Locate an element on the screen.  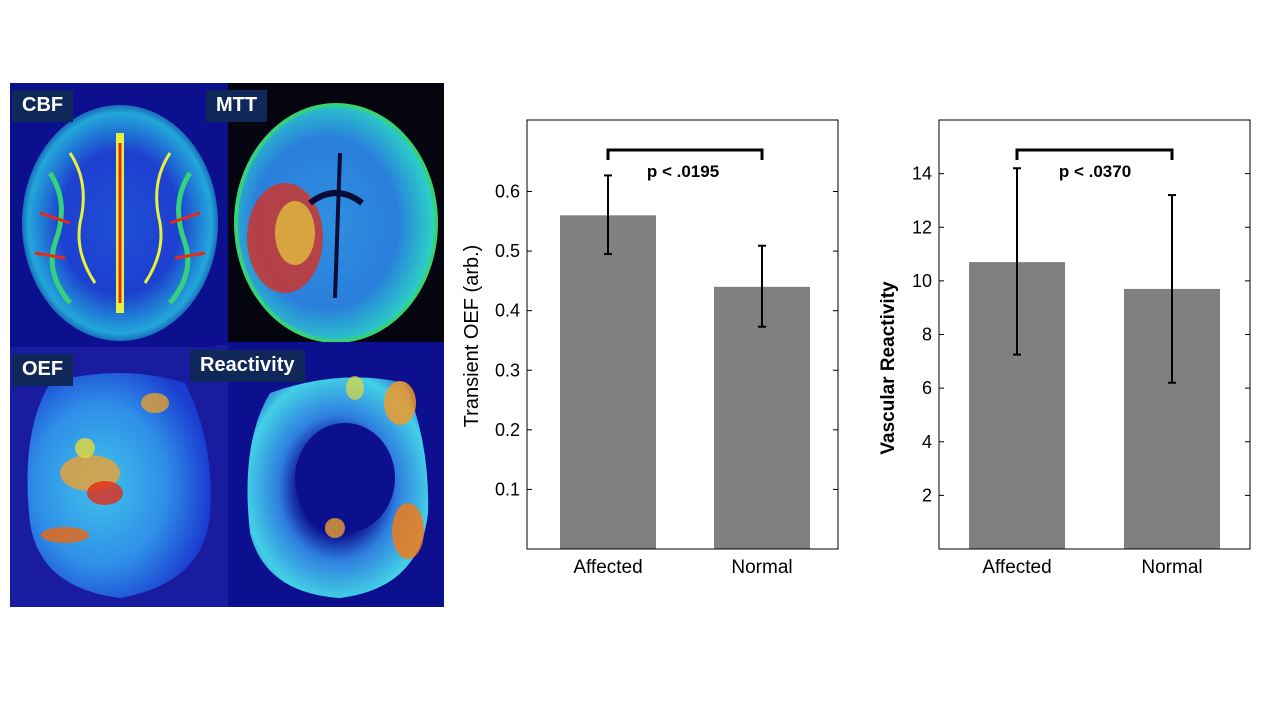
chart1-ytick-label: 0.1 is located at coordinates (507, 489).